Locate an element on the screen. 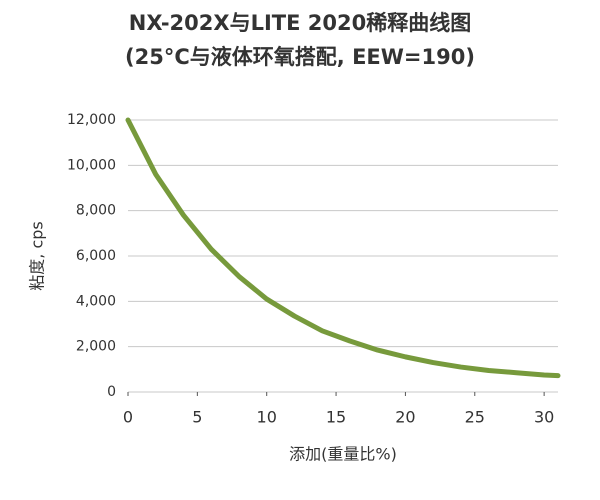 Image resolution: width=600 pixels, height=500 pixels. chart-subtitle: (25°C与液体环氧搭配, EEW=190) is located at coordinates (300, 57).